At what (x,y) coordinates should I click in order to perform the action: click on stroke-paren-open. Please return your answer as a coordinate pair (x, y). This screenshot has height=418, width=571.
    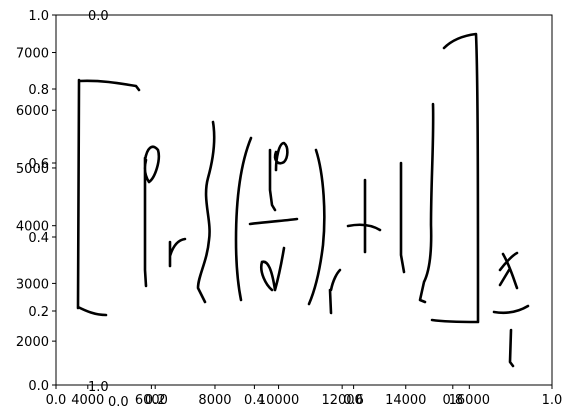
    Looking at the image, I should click on (243, 219).